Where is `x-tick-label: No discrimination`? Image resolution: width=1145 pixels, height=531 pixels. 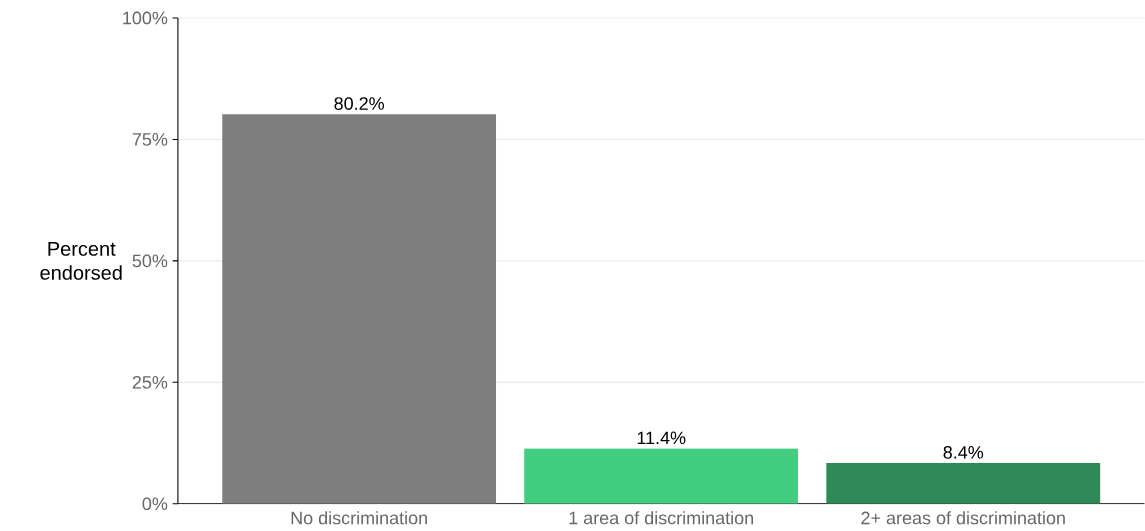 x-tick-label: No discrimination is located at coordinates (359, 518).